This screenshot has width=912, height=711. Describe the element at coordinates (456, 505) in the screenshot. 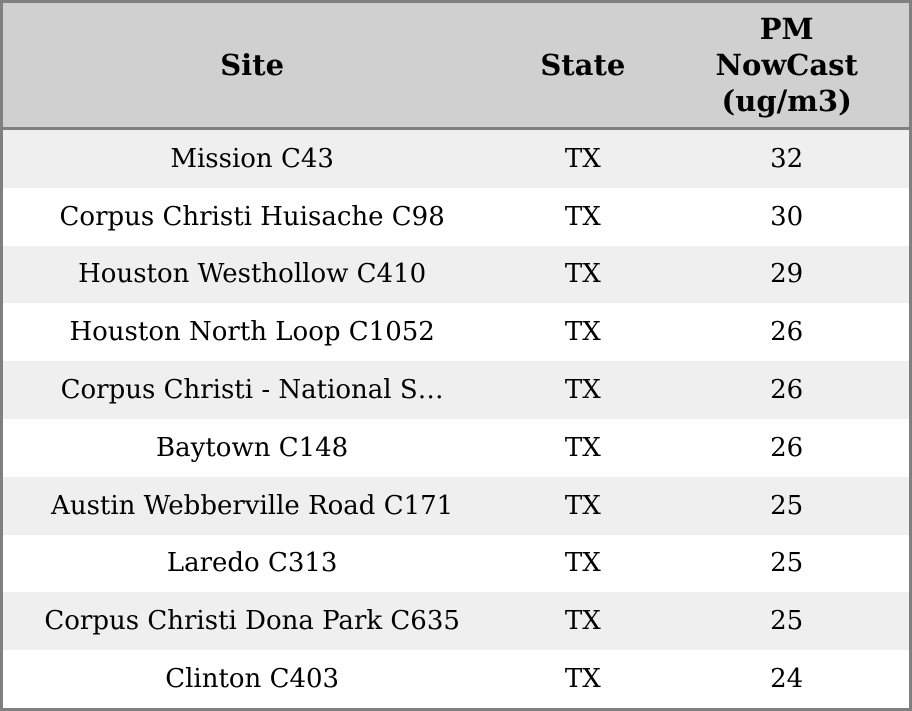

I see `table-row: Austin Webberville Road C171 TX 25` at that location.